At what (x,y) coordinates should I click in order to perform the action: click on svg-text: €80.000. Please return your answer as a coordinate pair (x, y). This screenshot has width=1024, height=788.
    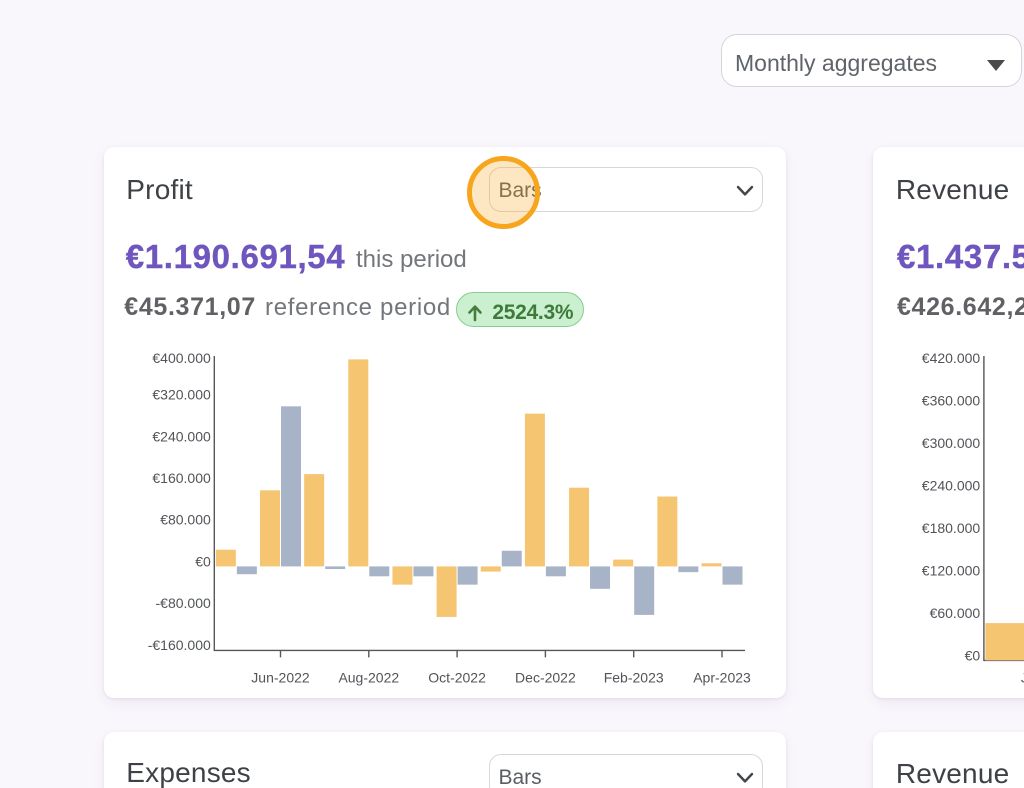
    Looking at the image, I should click on (185, 520).